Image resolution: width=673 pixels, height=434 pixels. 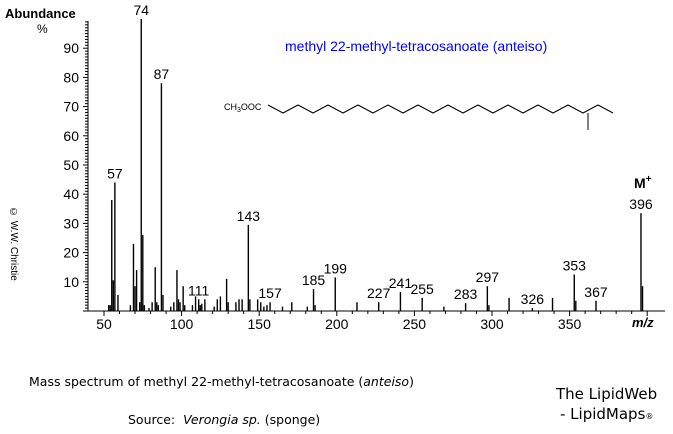 I want to click on copyright-text: © W.W. Christie, so click(x=13, y=244).